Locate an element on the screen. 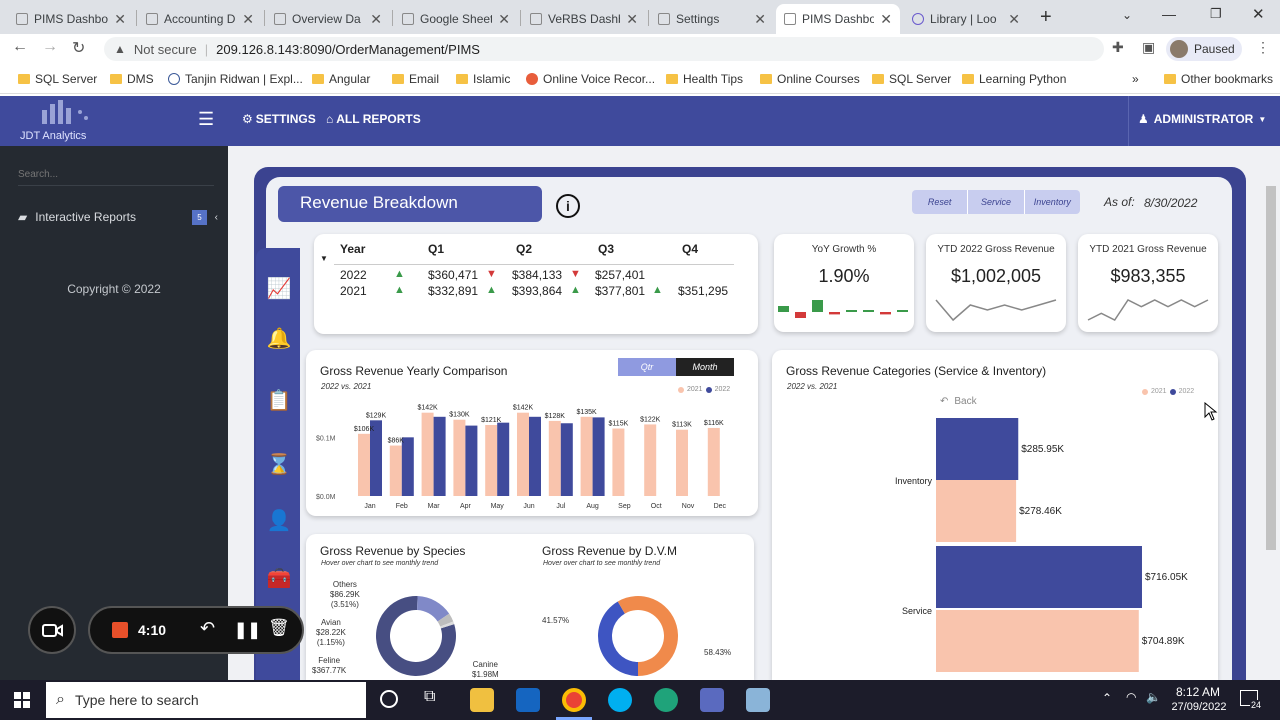  hourglass-icon: ⌛ is located at coordinates (279, 465).